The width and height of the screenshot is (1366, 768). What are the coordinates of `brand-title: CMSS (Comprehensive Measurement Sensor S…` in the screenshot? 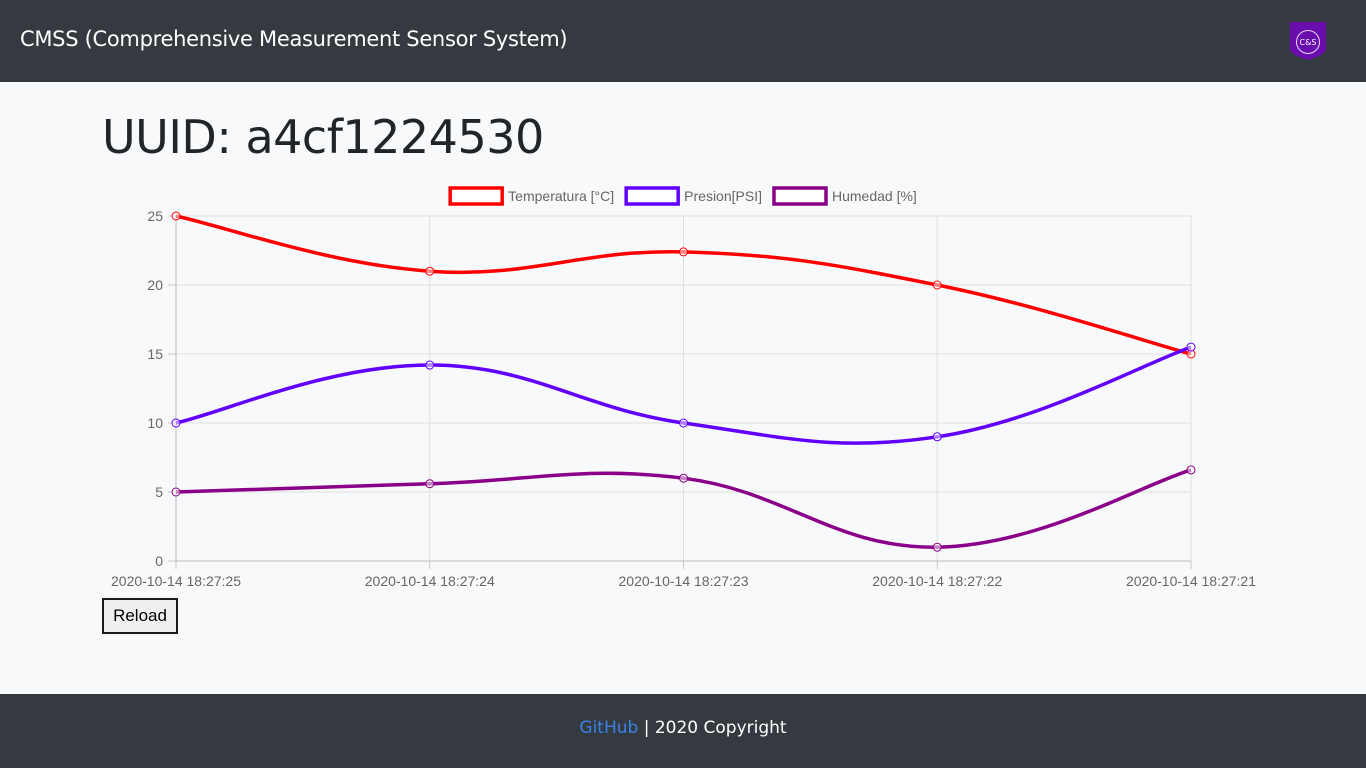 It's located at (294, 39).